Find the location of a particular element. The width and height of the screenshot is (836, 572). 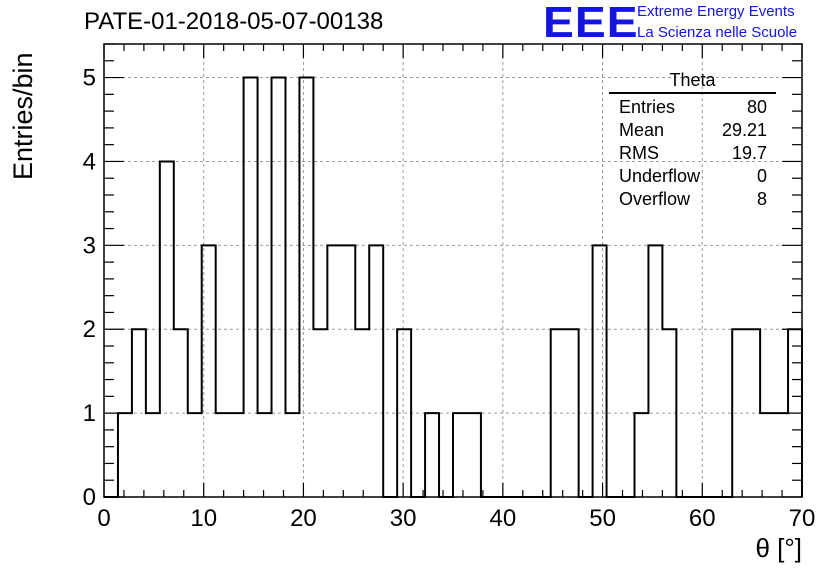

stats-row-rms: RMS 19.7 is located at coordinates (692, 153).